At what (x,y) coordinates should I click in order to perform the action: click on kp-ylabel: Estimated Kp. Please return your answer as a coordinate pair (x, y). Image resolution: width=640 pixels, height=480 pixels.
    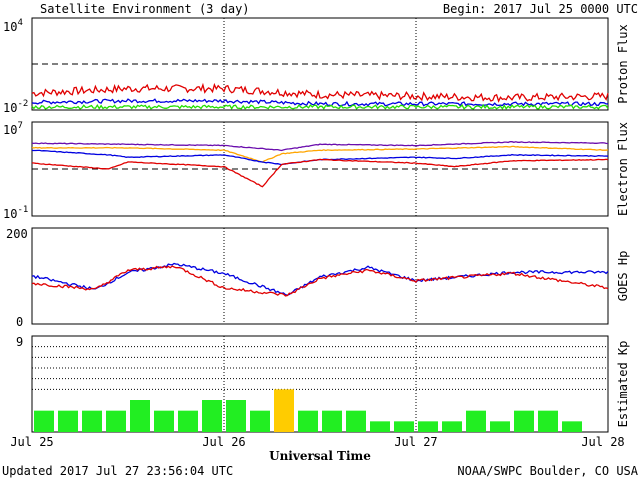
    Looking at the image, I should click on (623, 384).